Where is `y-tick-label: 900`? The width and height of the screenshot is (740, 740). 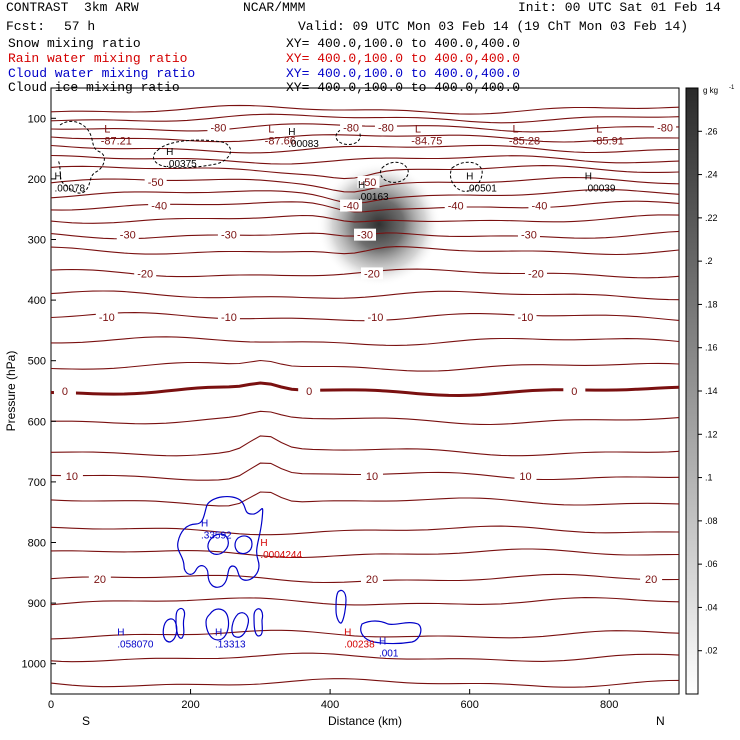 y-tick-label: 900 is located at coordinates (37, 604).